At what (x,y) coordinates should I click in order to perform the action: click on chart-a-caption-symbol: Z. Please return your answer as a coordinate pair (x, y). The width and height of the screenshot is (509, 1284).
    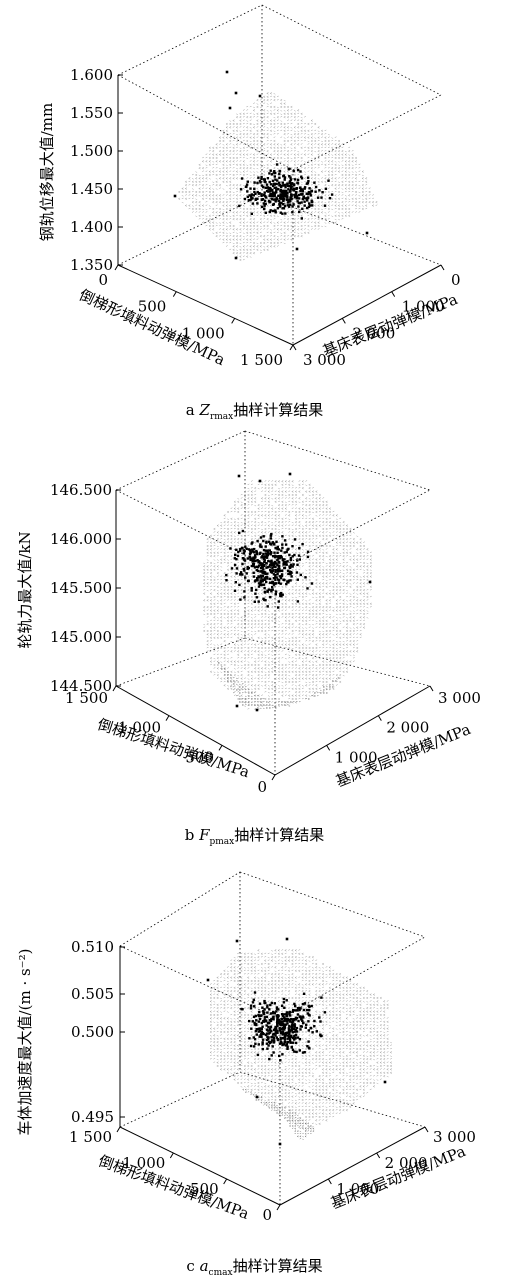
    Looking at the image, I should click on (204, 410).